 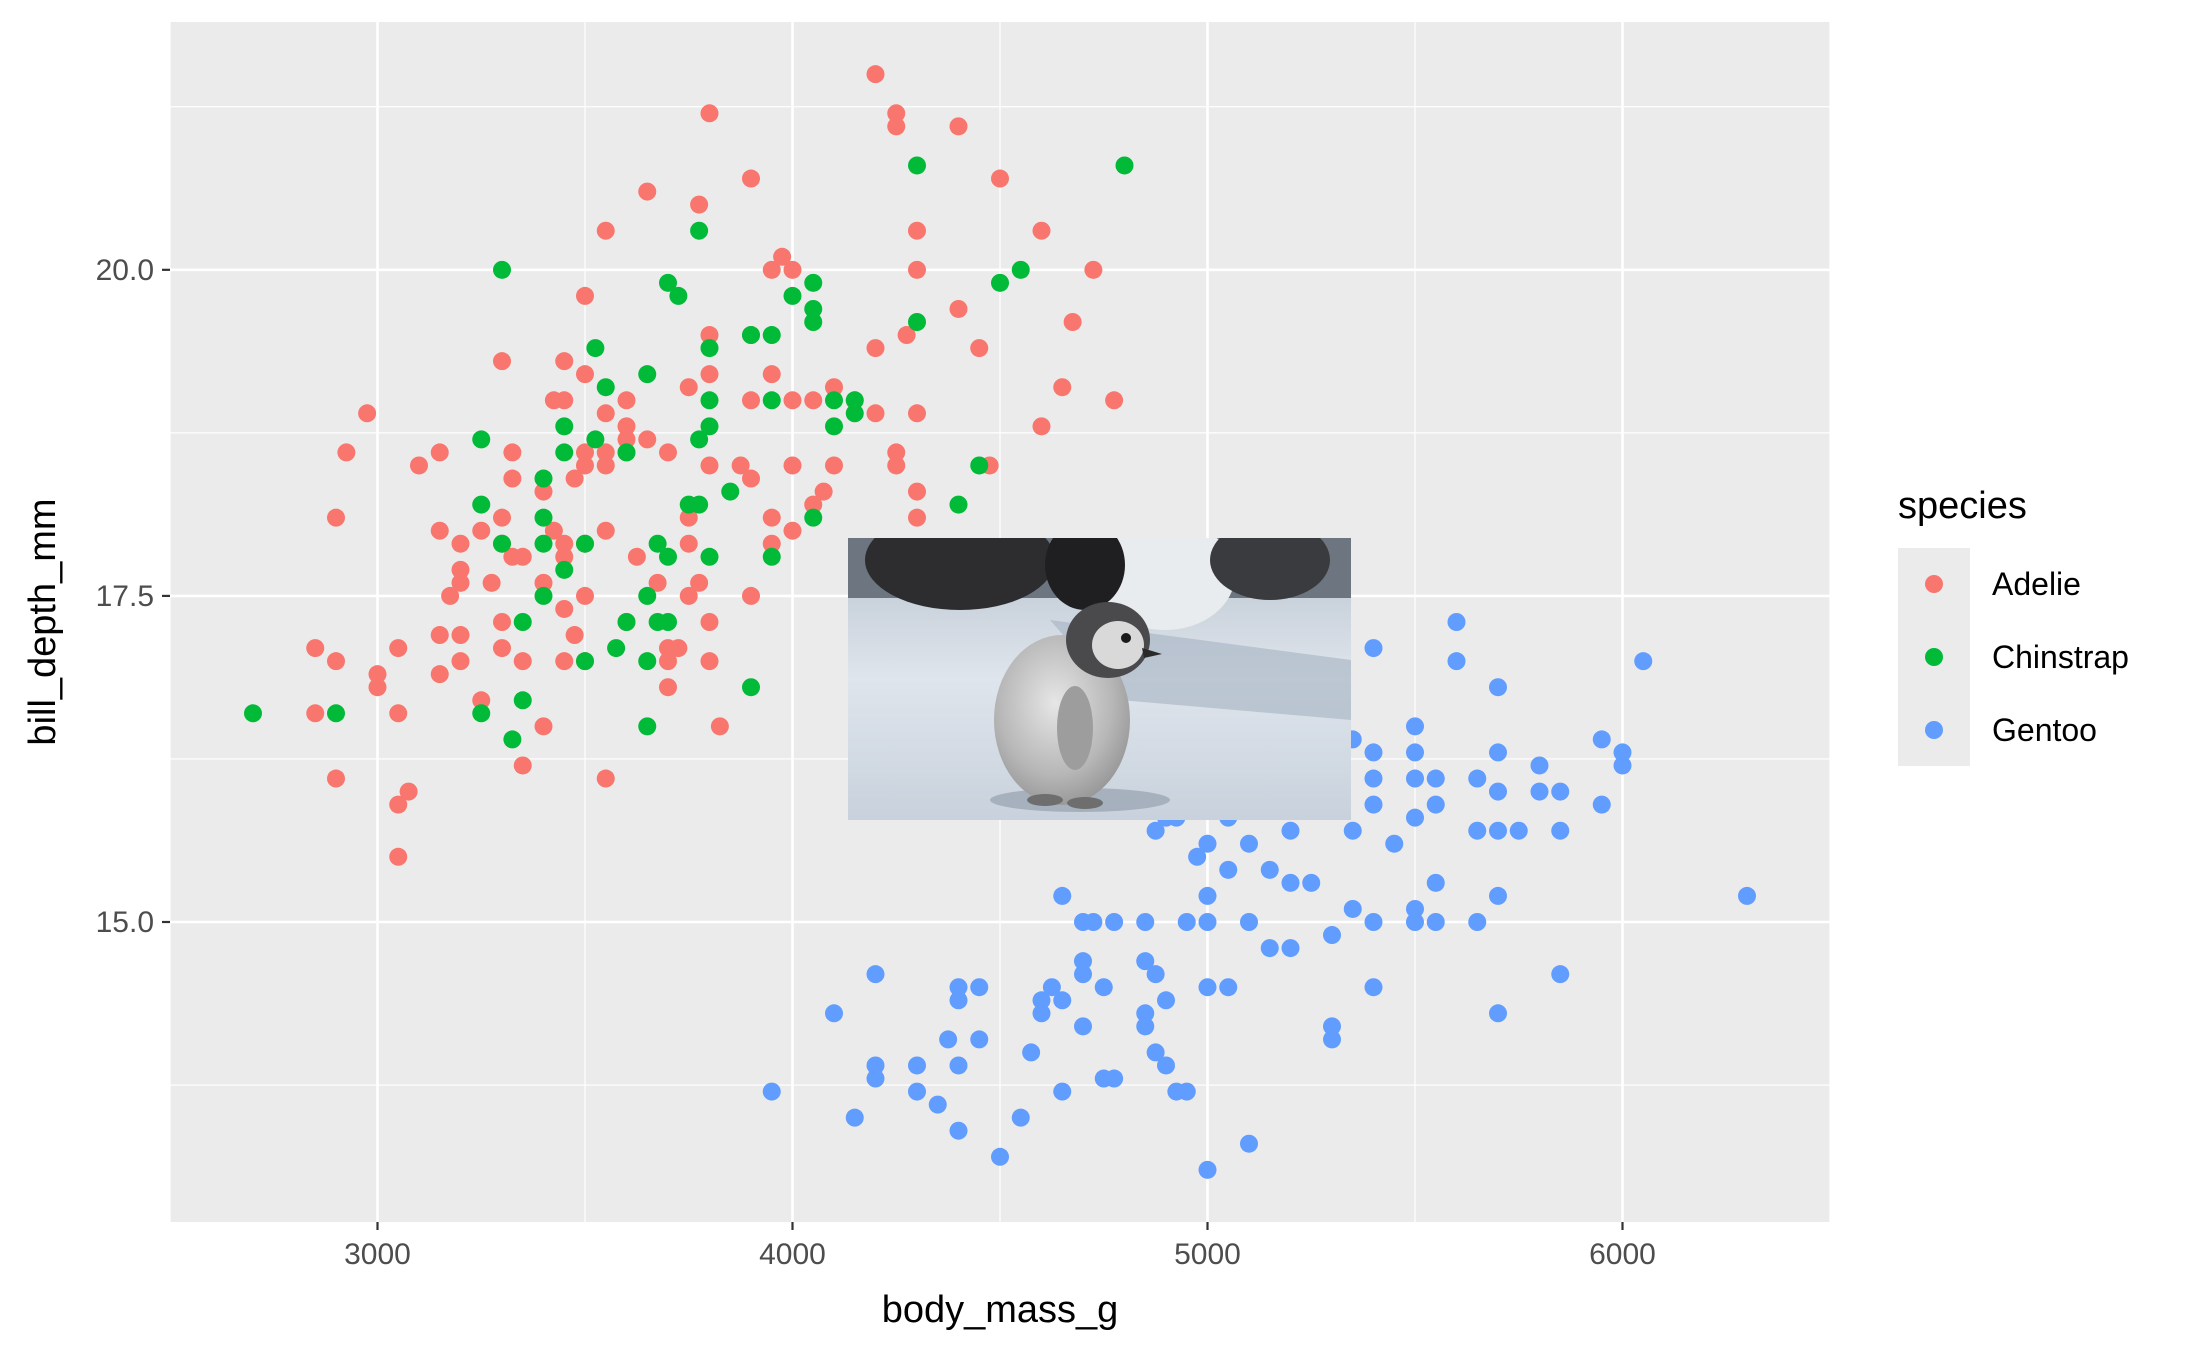 What do you see at coordinates (1934, 584) in the screenshot?
I see `legend-key-adelie` at bounding box center [1934, 584].